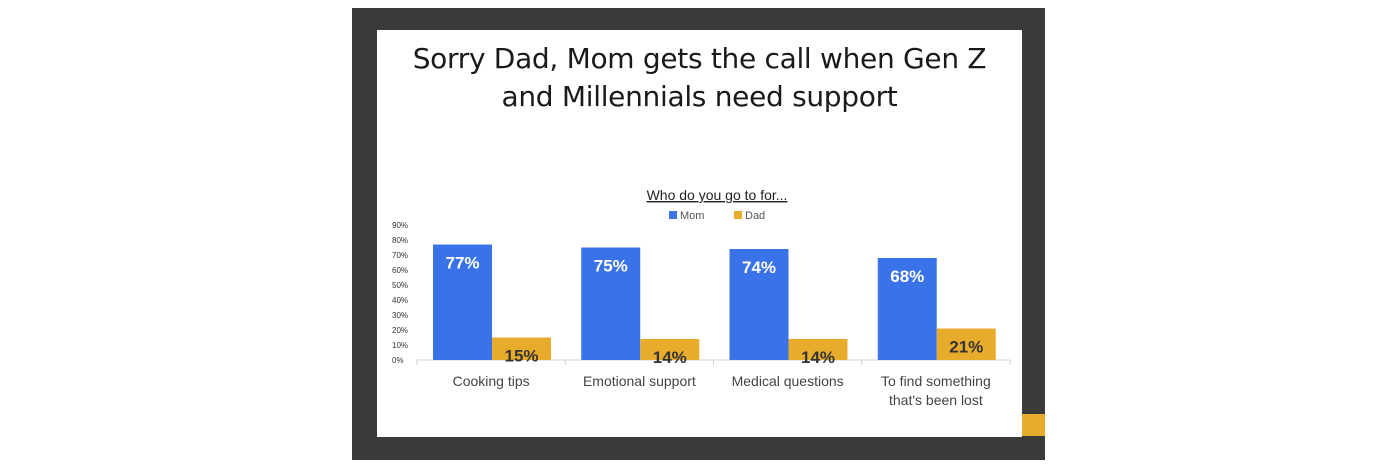 The height and width of the screenshot is (467, 1400). I want to click on x-category-label-2: Emotional support, so click(639, 381).